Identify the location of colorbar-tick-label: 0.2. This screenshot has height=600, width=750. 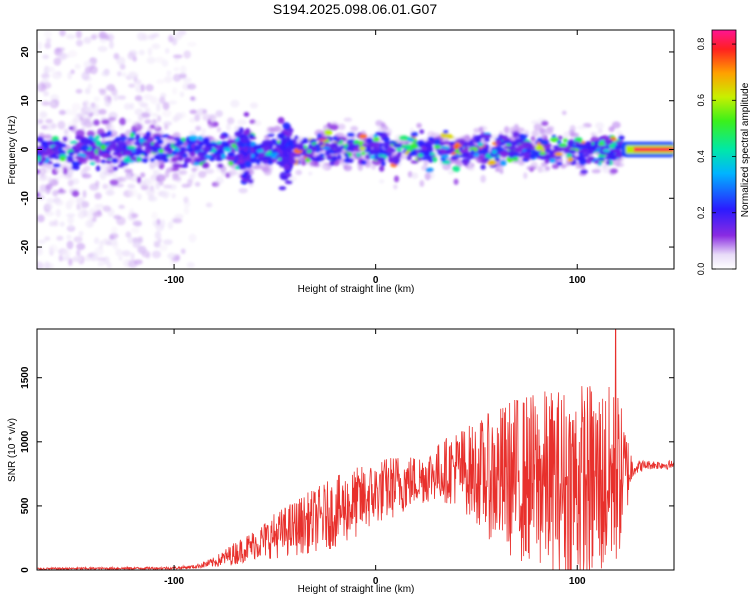
(701, 213).